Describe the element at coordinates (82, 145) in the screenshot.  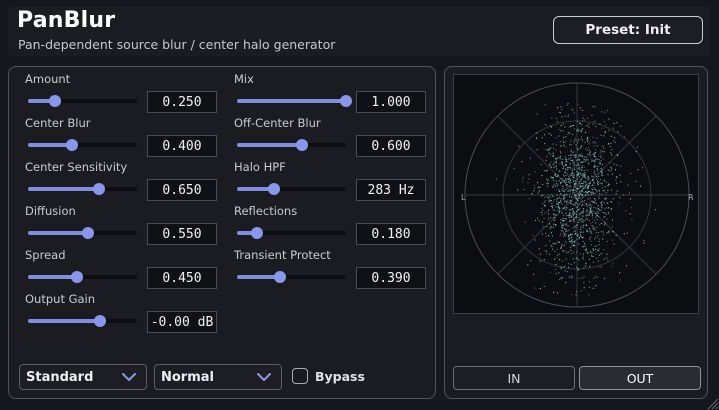
I see `center-blur-slider` at that location.